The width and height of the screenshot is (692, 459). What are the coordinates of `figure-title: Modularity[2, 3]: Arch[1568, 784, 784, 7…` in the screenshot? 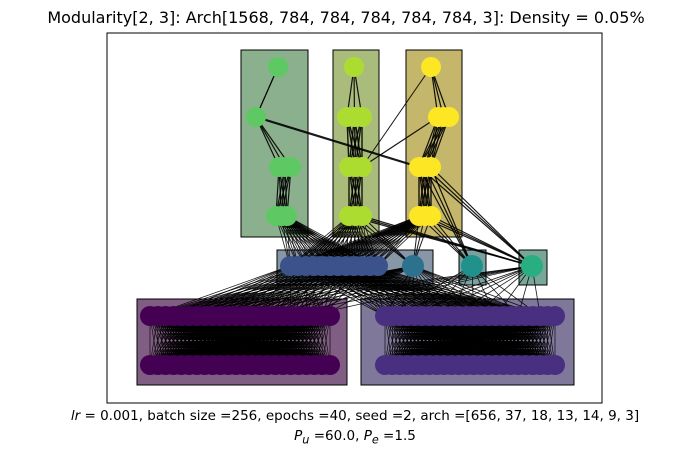 It's located at (346, 17).